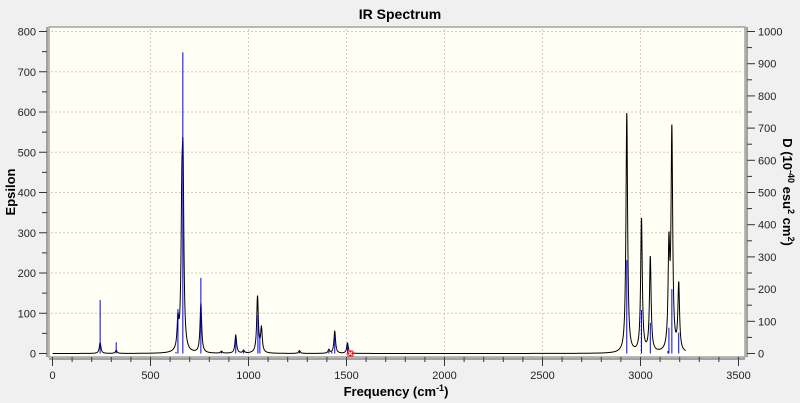 Image resolution: width=800 pixels, height=403 pixels. Describe the element at coordinates (346, 376) in the screenshot. I see `x-tick-label: 1500` at that location.